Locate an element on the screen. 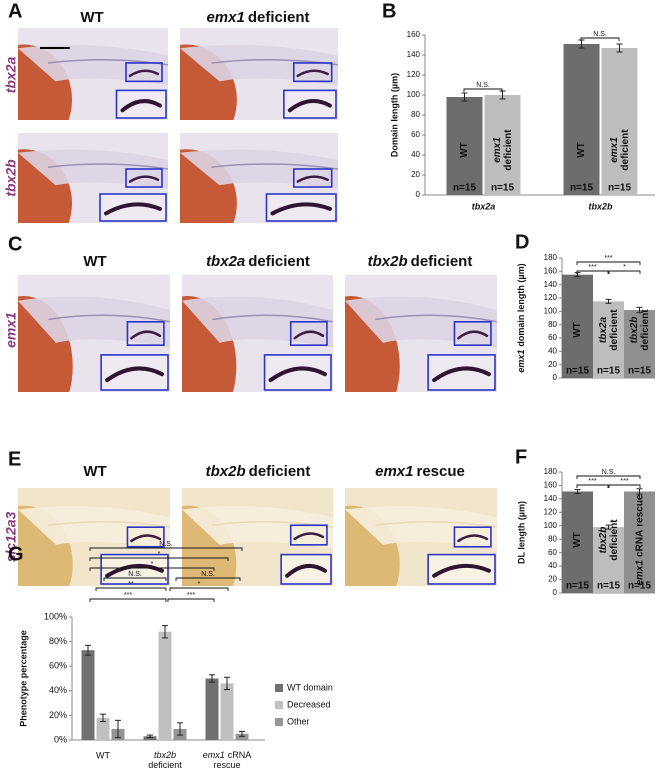  bar-label: emx1deficient is located at coordinates (620, 150).